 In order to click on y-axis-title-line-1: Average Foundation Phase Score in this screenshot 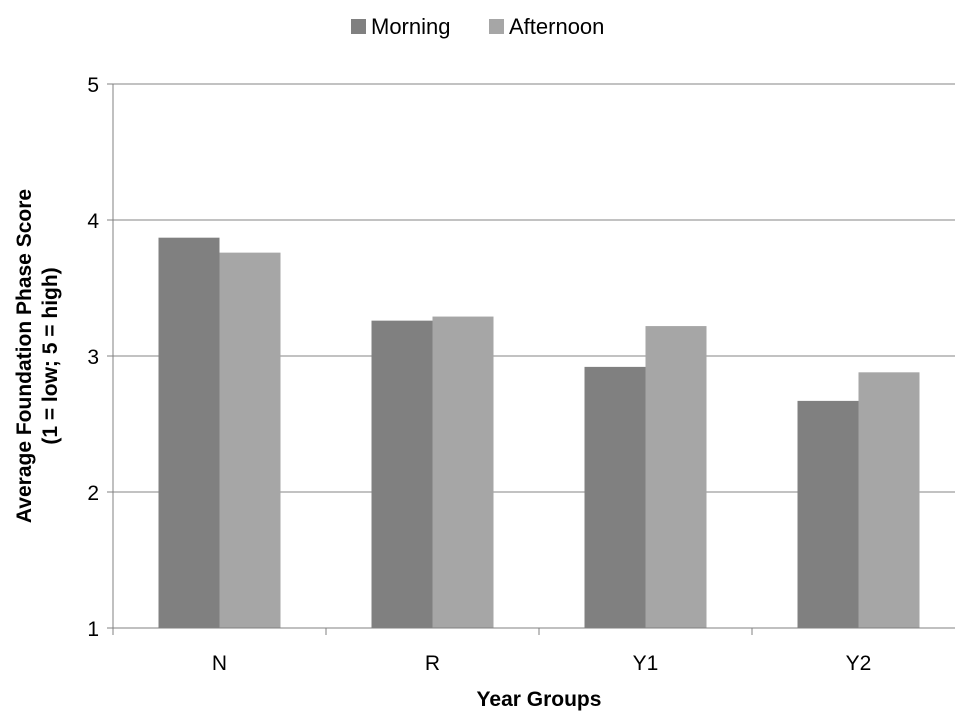, I will do `click(24, 356)`.